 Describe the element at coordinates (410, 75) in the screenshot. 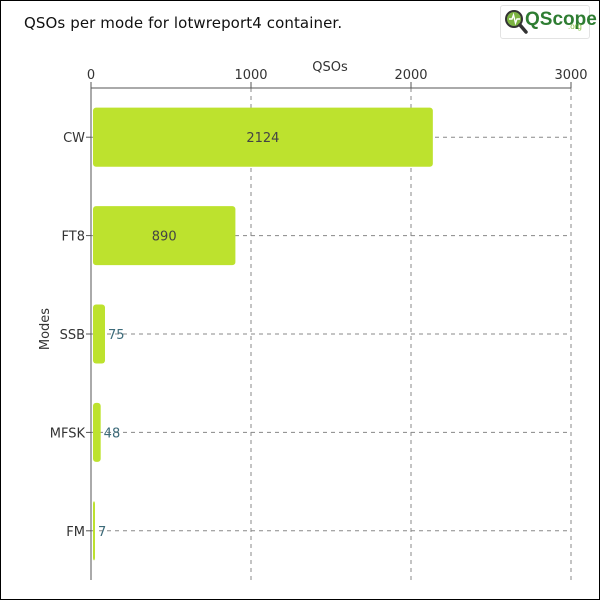

I see `x-tick-label: 2000` at that location.